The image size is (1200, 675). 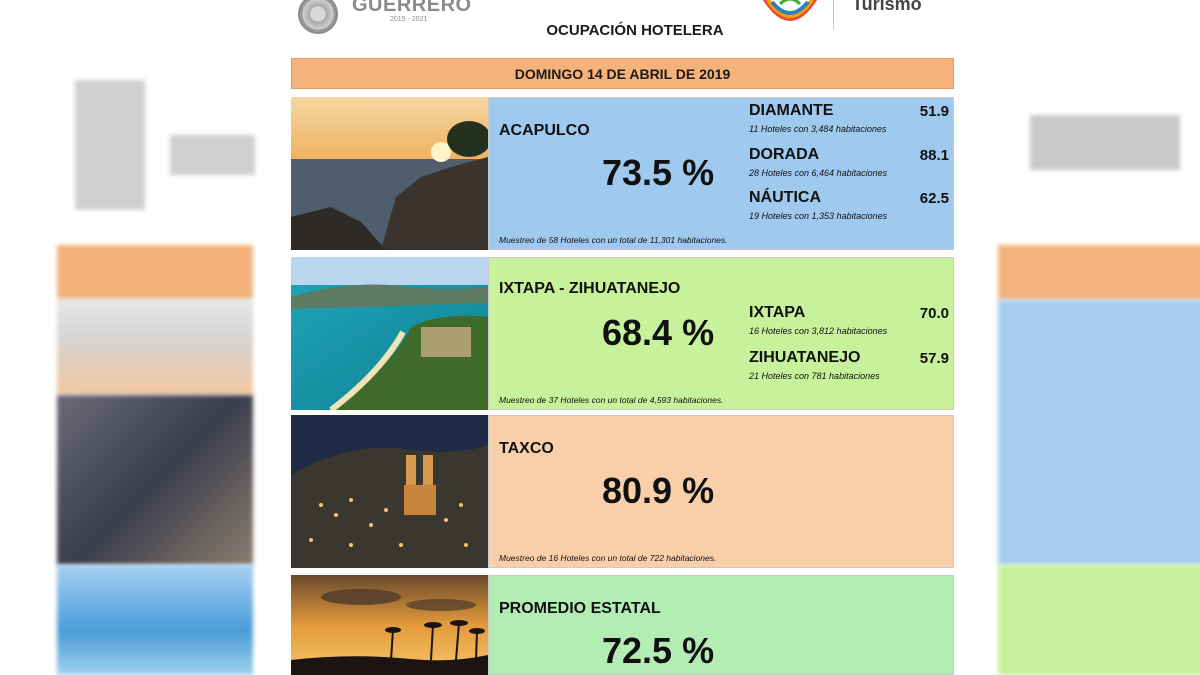 I want to click on zone-name: NÁUTICA, so click(x=785, y=197).